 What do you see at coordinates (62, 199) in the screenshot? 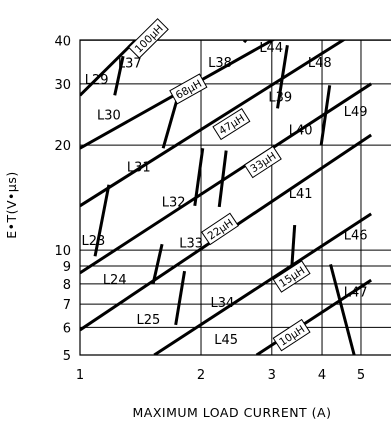
I see `y-tick-labels: 5 6 7 8 910 20 30 40` at bounding box center [62, 199].